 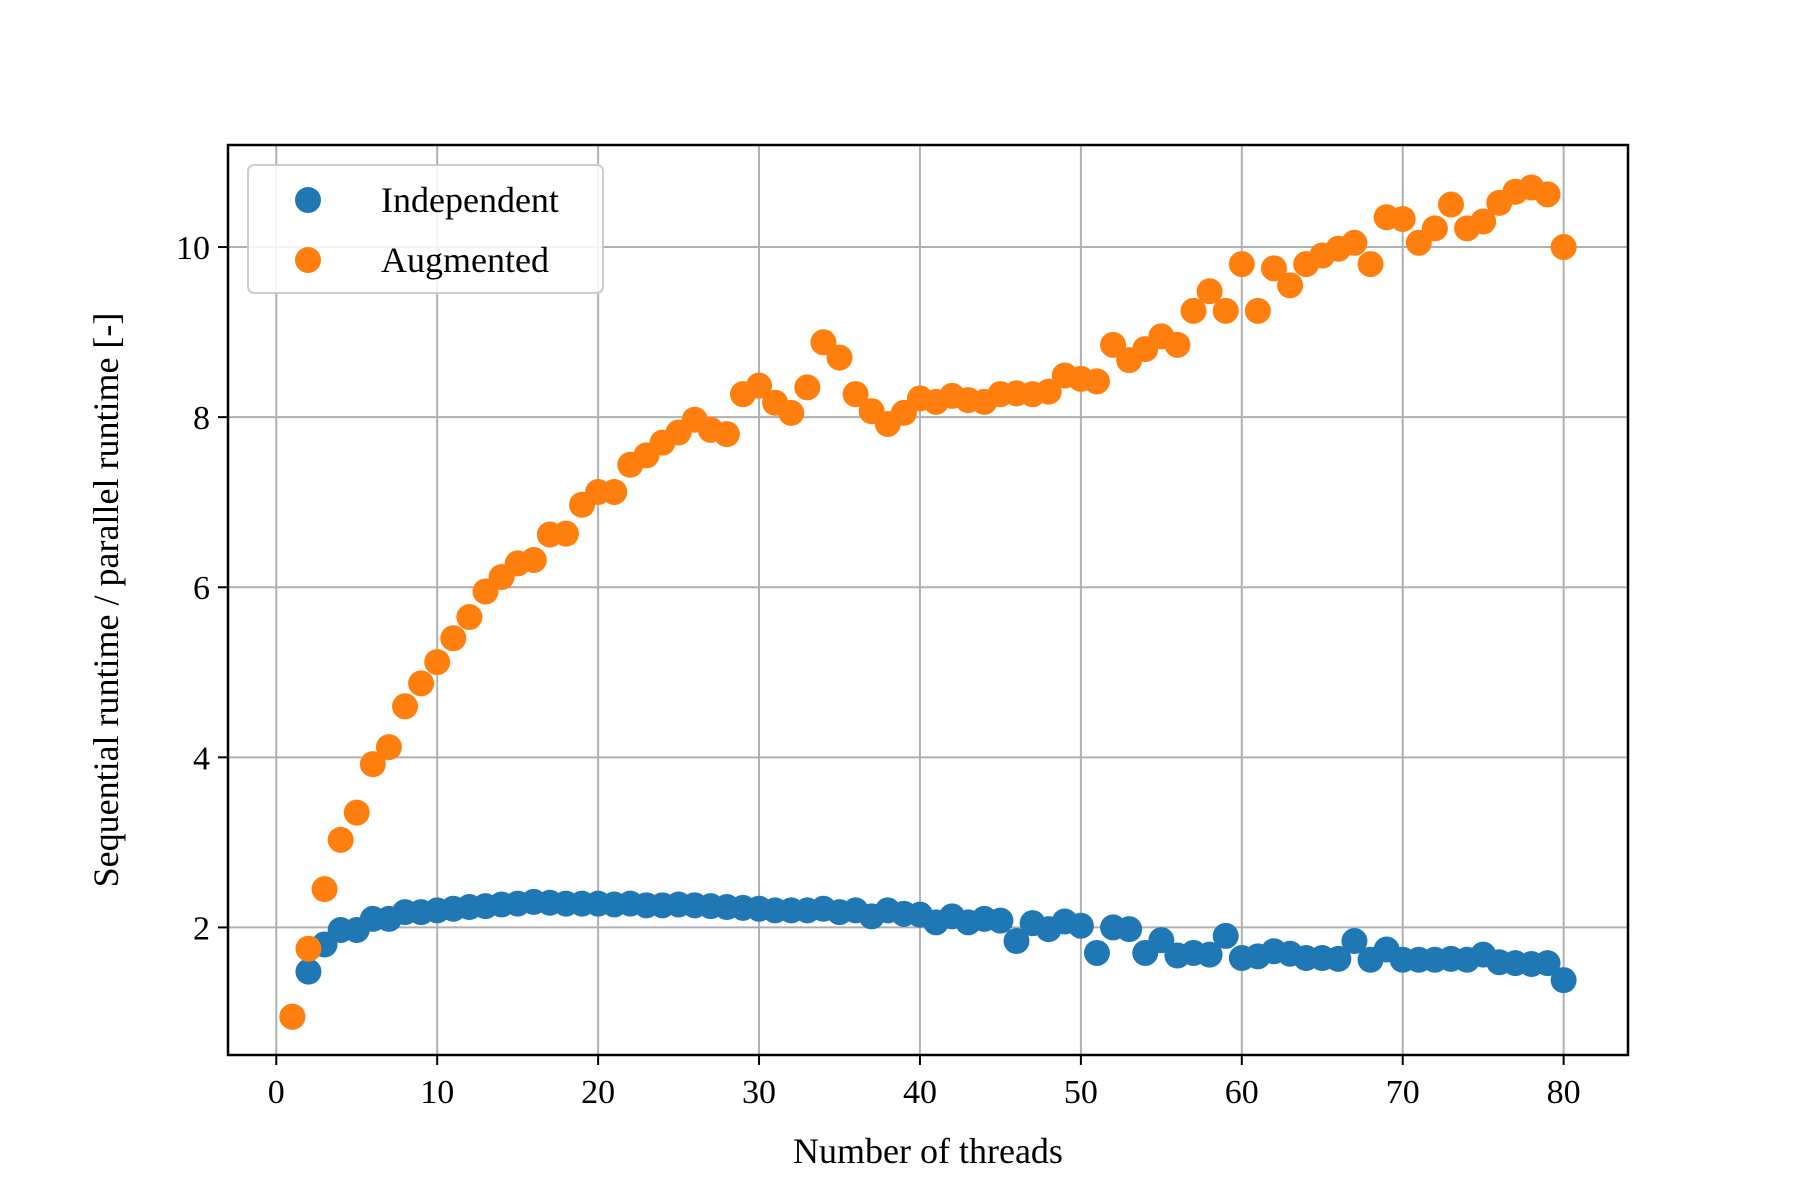 I want to click on series-independent, so click(x=928, y=959).